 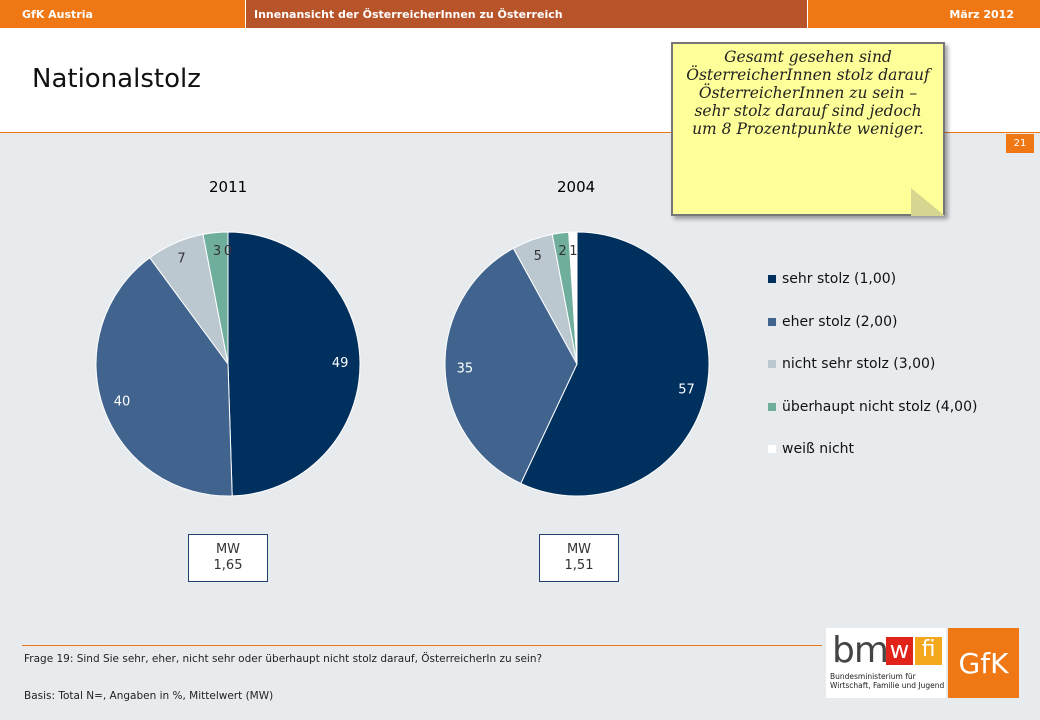 I want to click on mean-value: 1,65, so click(x=228, y=565).